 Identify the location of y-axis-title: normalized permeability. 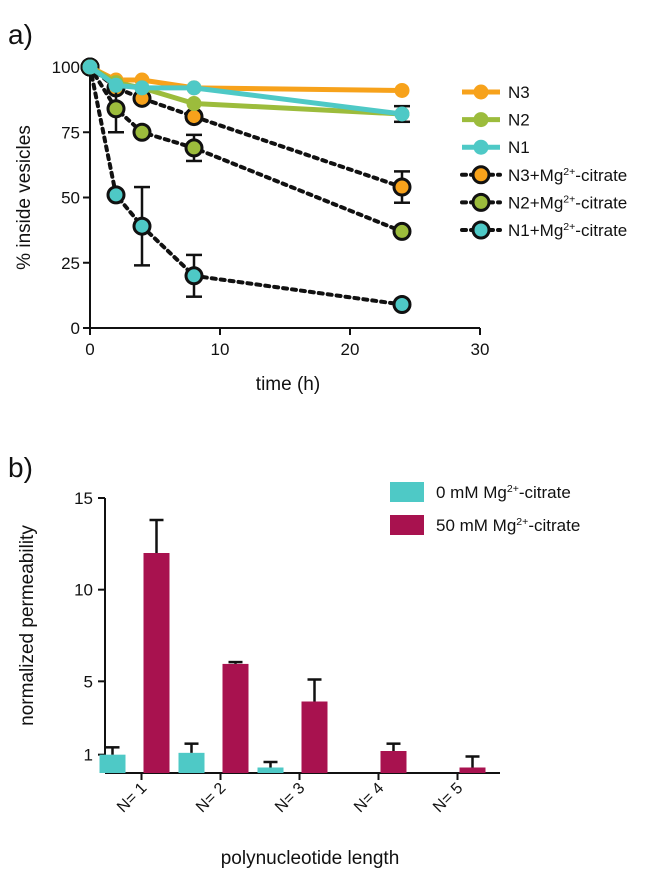
(27, 625).